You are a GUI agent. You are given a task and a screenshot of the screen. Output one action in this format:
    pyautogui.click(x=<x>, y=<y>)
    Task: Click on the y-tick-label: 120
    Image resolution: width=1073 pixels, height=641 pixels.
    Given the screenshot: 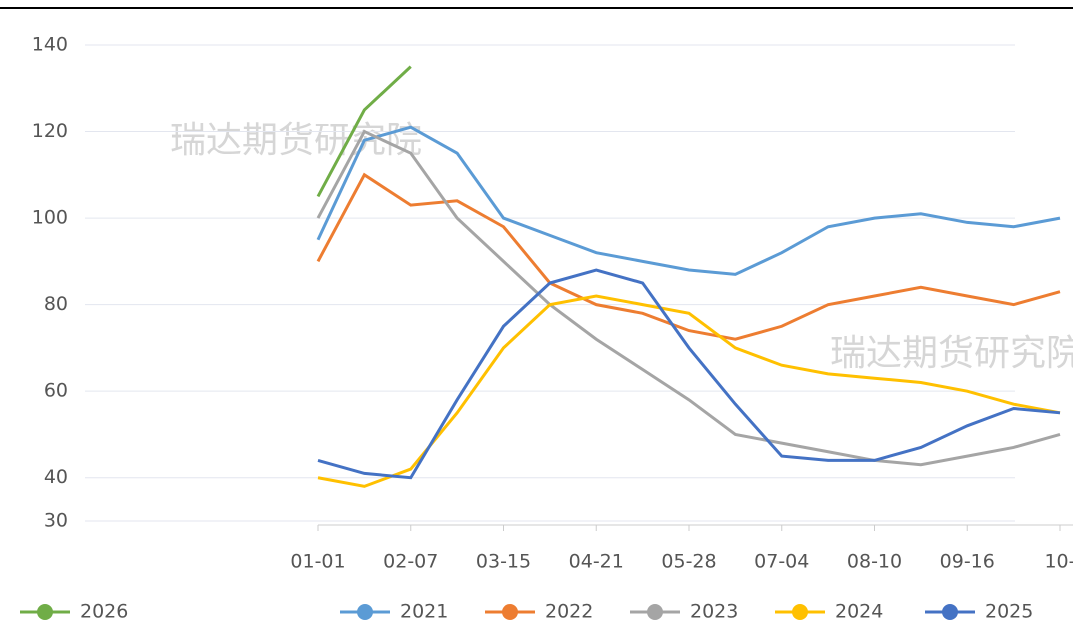 What is the action you would take?
    pyautogui.click(x=50, y=131)
    